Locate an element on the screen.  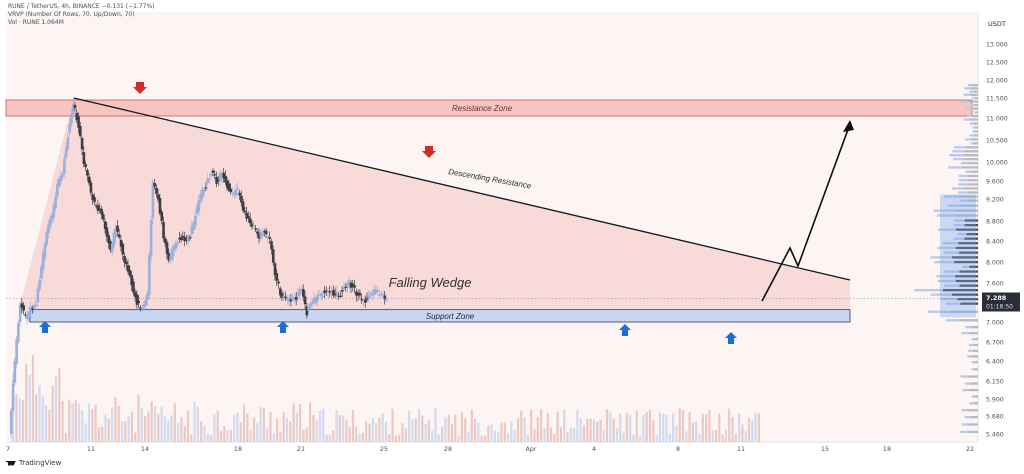
date-tick-label: 7 is located at coordinates (8, 449).